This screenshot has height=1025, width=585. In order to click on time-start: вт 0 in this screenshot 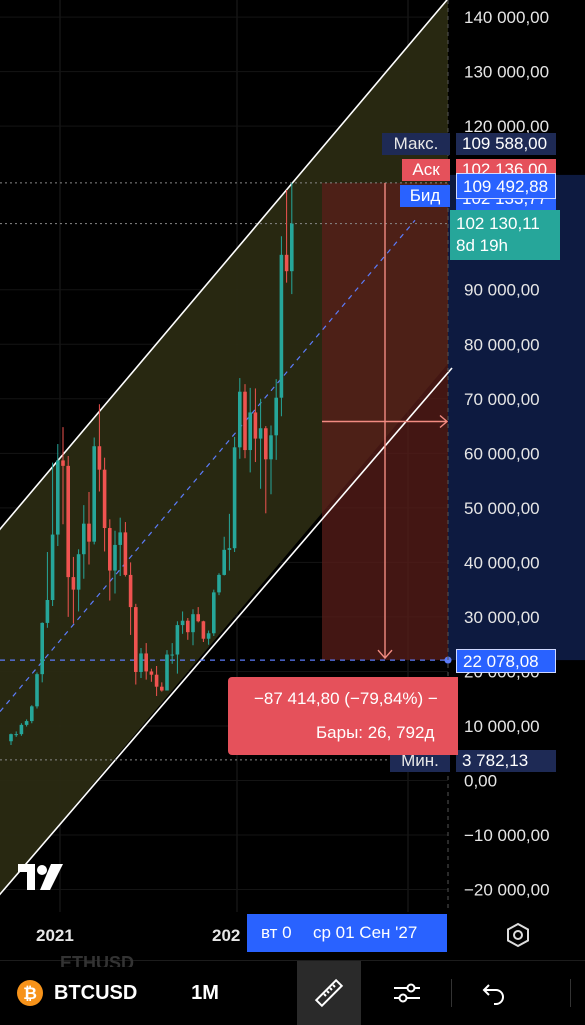, I will do `click(276, 932)`.